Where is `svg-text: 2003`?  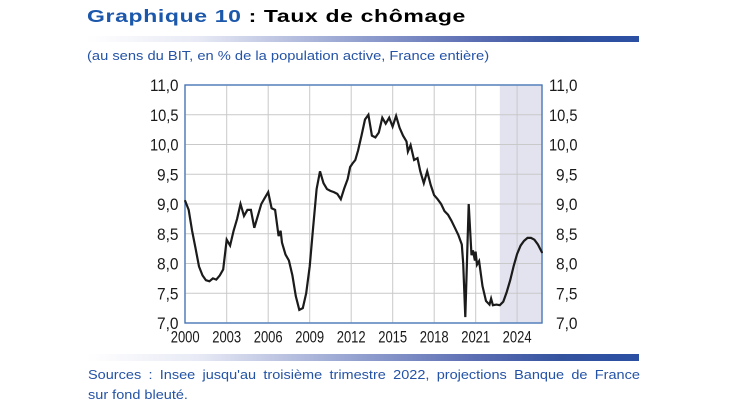
svg-text: 2003 is located at coordinates (226, 336).